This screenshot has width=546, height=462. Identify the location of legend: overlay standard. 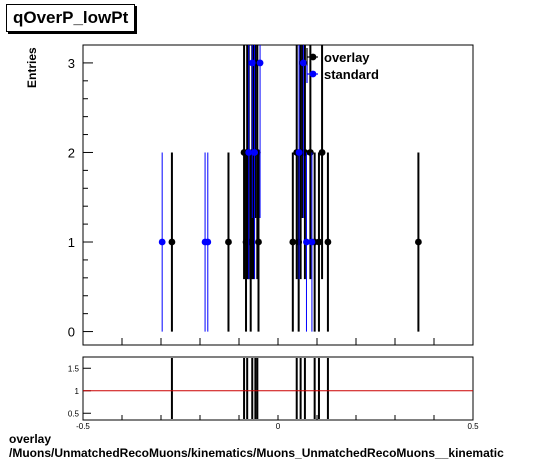
(342, 65).